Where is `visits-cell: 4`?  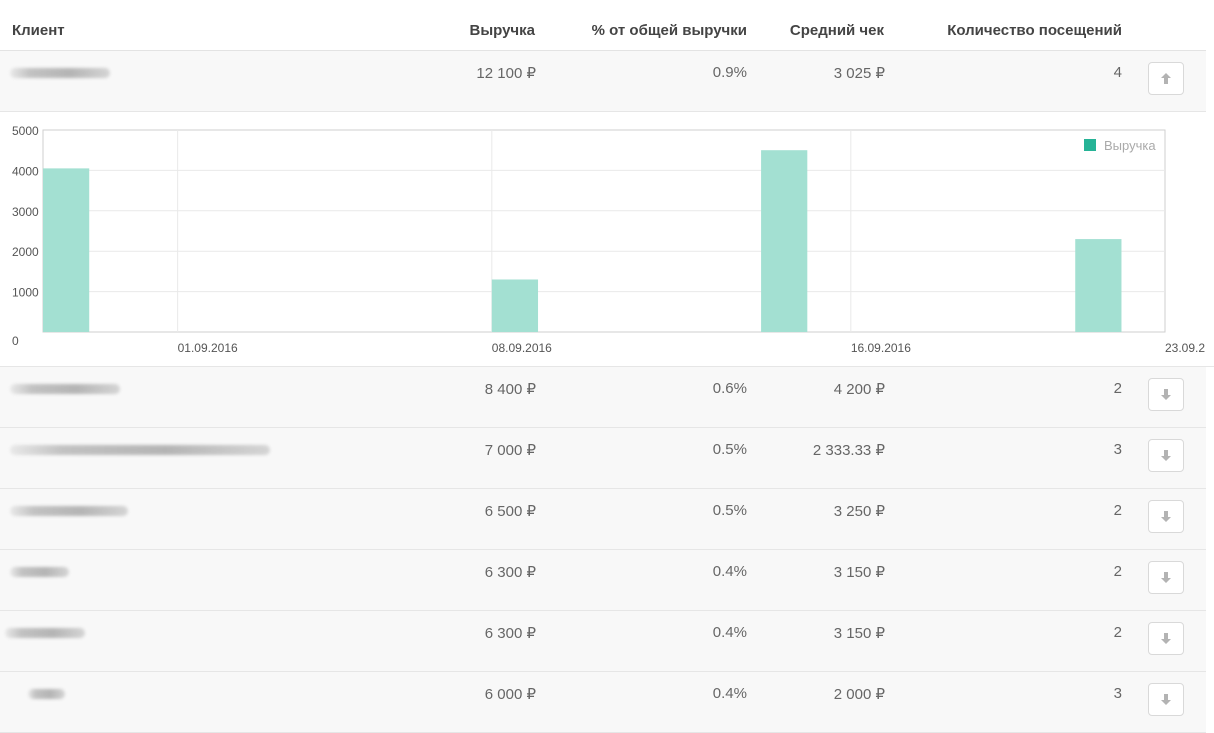 visits-cell: 4 is located at coordinates (1117, 72).